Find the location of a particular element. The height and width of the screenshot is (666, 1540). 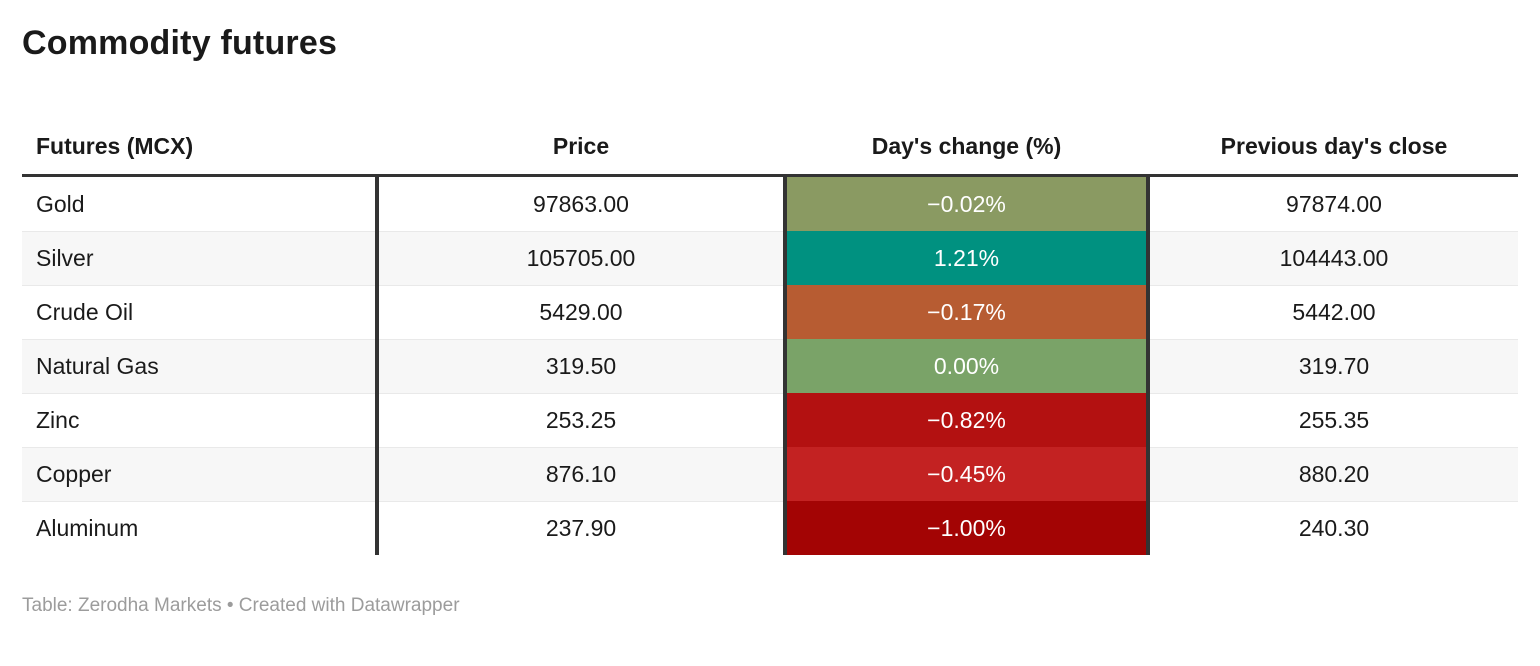

prev-close-cell: 880.20 is located at coordinates (1334, 474).